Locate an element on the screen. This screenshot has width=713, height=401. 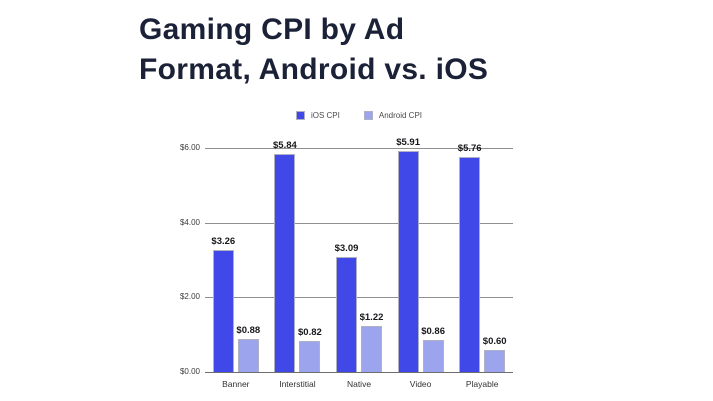
x-tick-label-playable: Playable is located at coordinates (482, 384).